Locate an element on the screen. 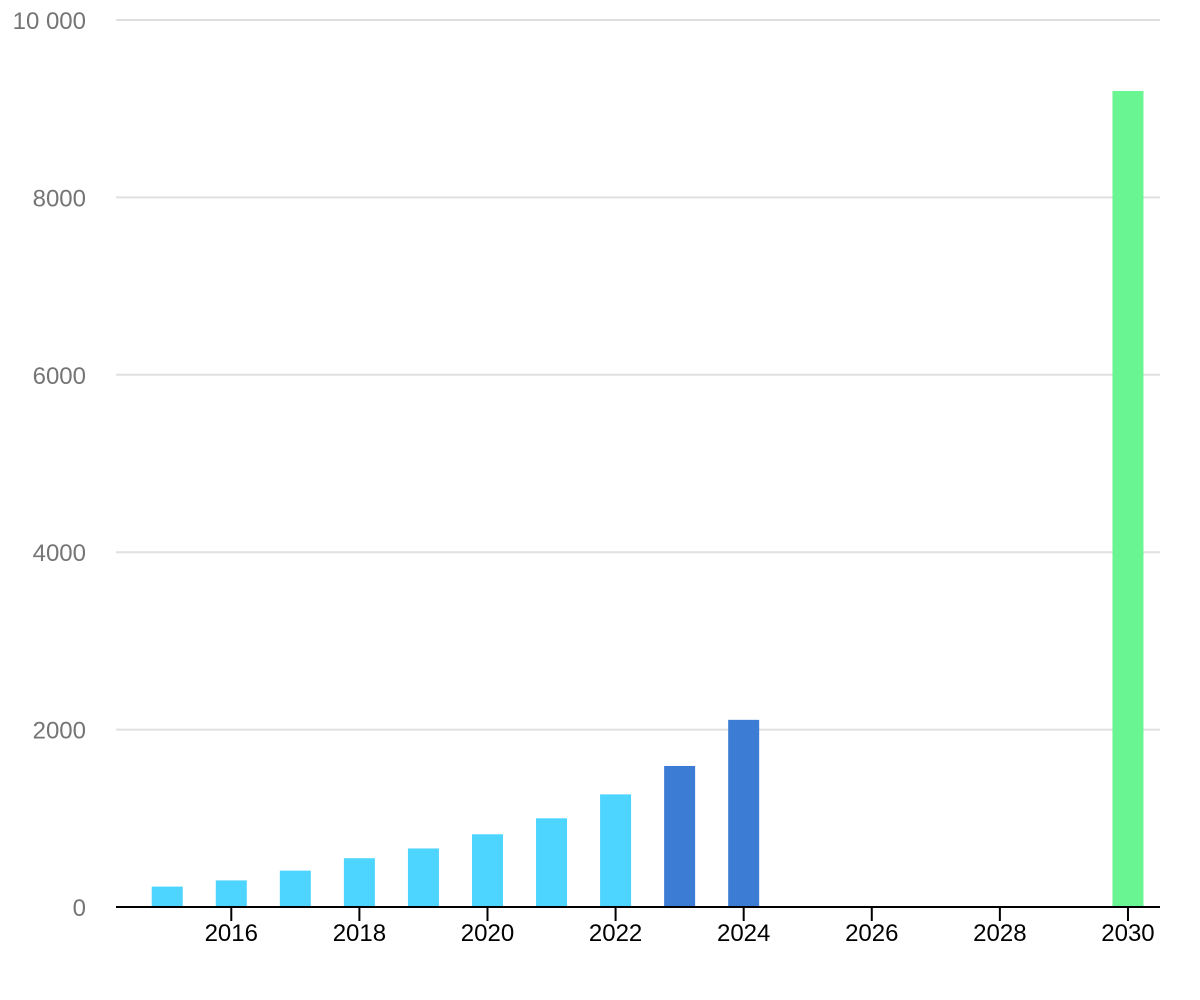 This screenshot has width=1200, height=1000. x-tick-label: 2018 is located at coordinates (359, 933).